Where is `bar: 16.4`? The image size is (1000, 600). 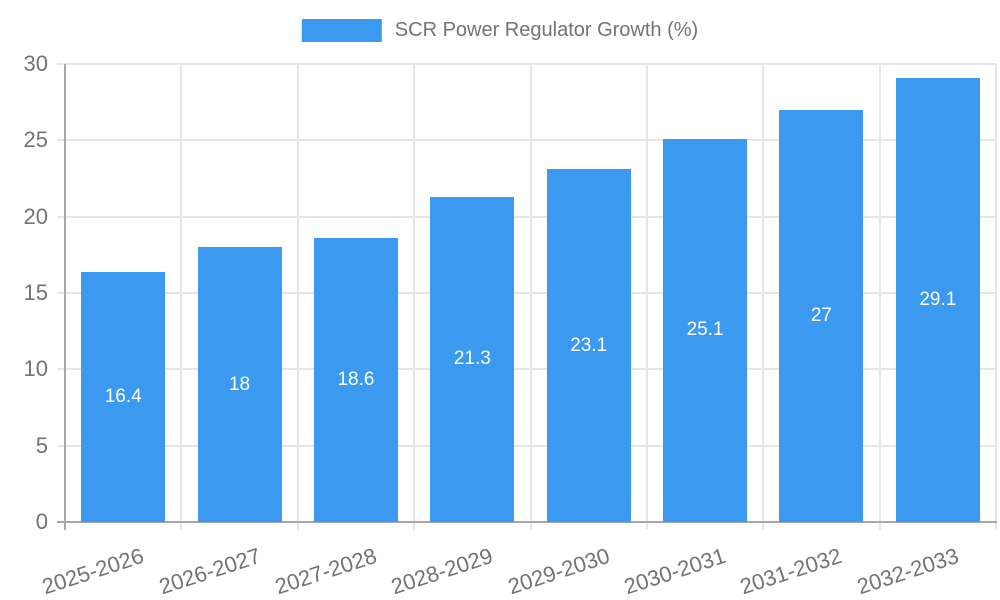
bar: 16.4 is located at coordinates (123, 396).